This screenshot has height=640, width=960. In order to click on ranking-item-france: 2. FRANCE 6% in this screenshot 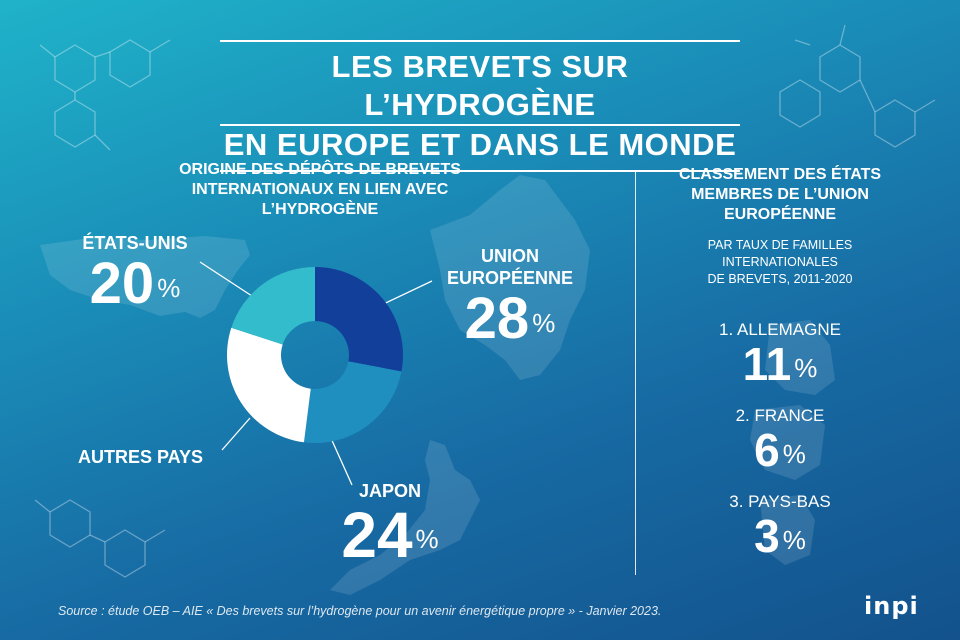, I will do `click(780, 440)`.